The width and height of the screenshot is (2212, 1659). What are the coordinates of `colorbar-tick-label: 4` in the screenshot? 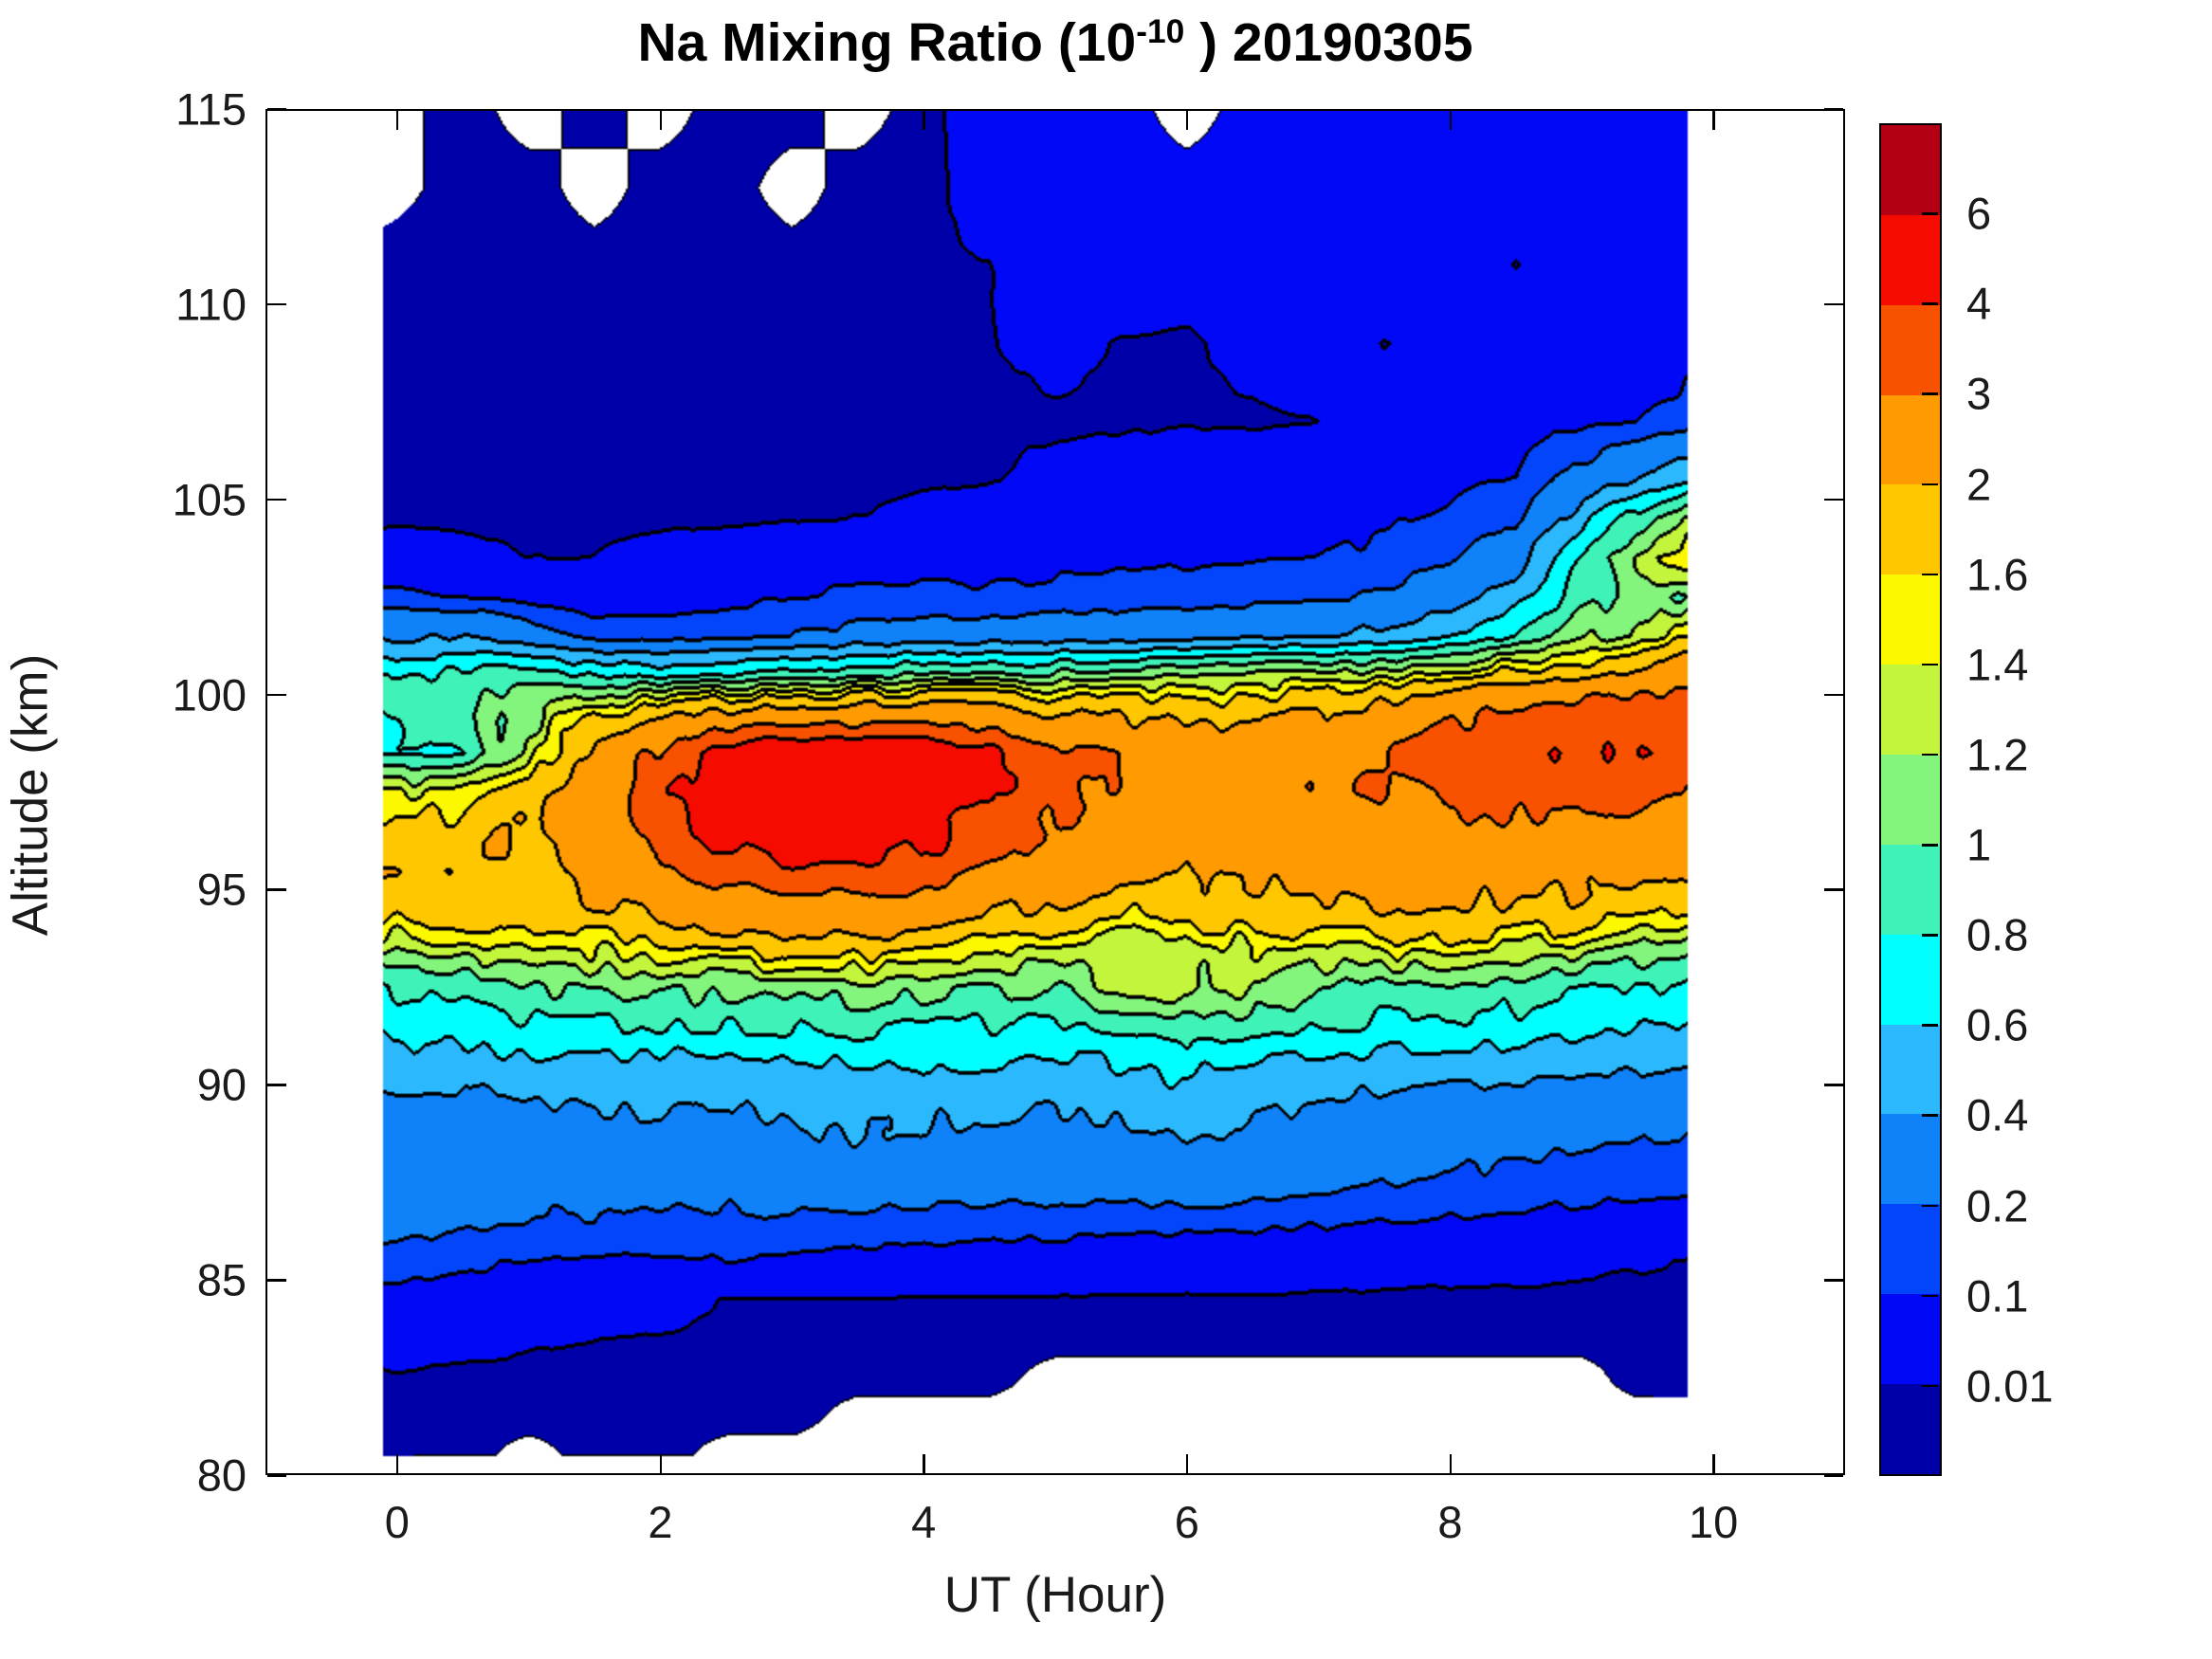 It's located at (1979, 303).